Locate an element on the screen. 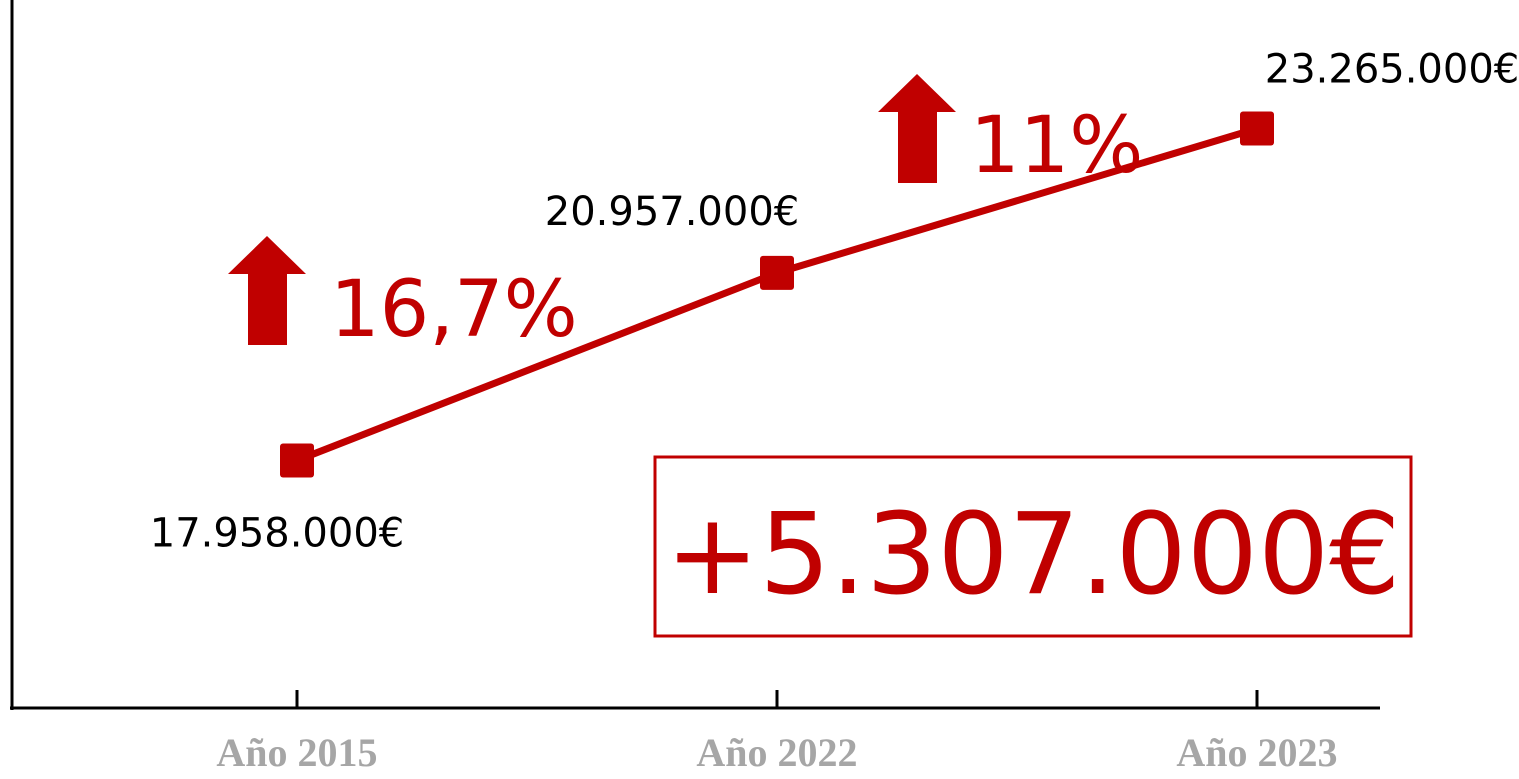 The width and height of the screenshot is (1519, 779). x-tick-label: Año 2022 is located at coordinates (776, 752).